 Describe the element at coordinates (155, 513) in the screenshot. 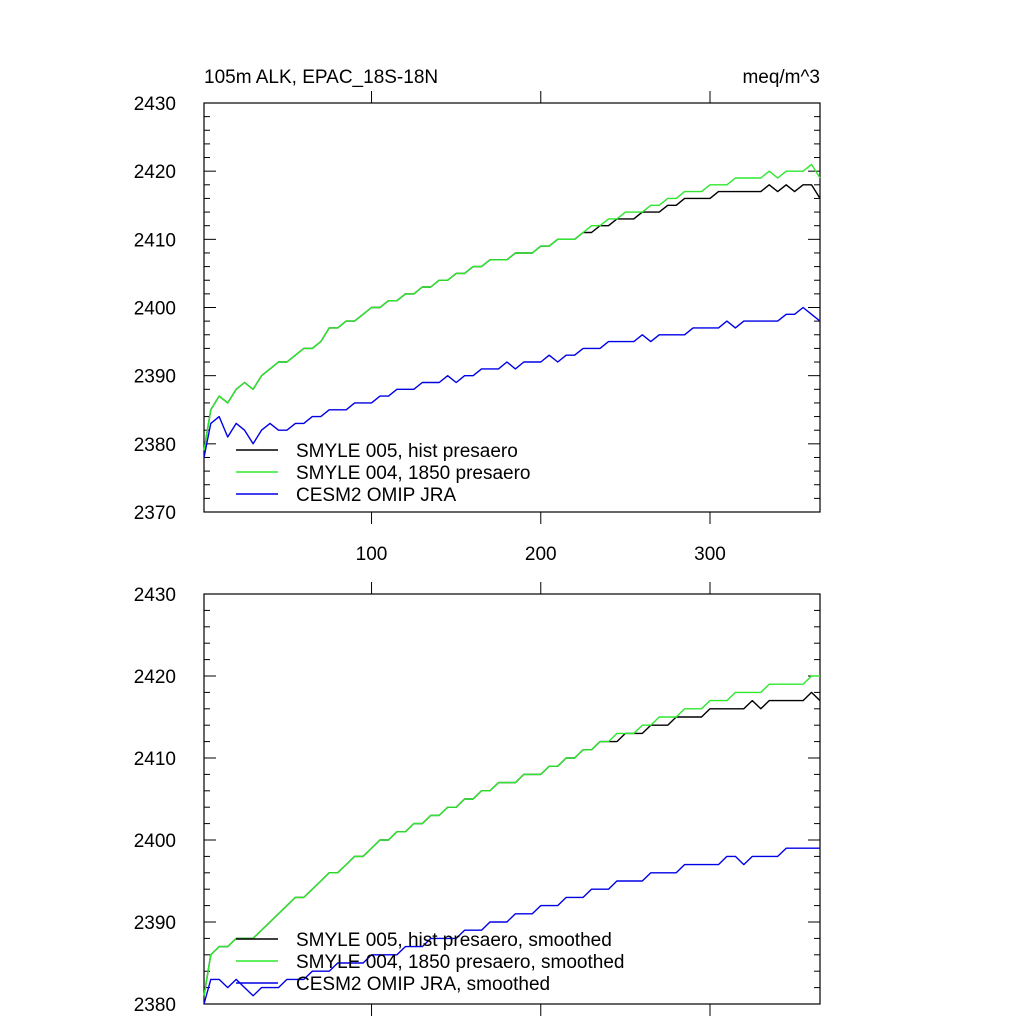

I see `y-tick-label: 2370` at that location.